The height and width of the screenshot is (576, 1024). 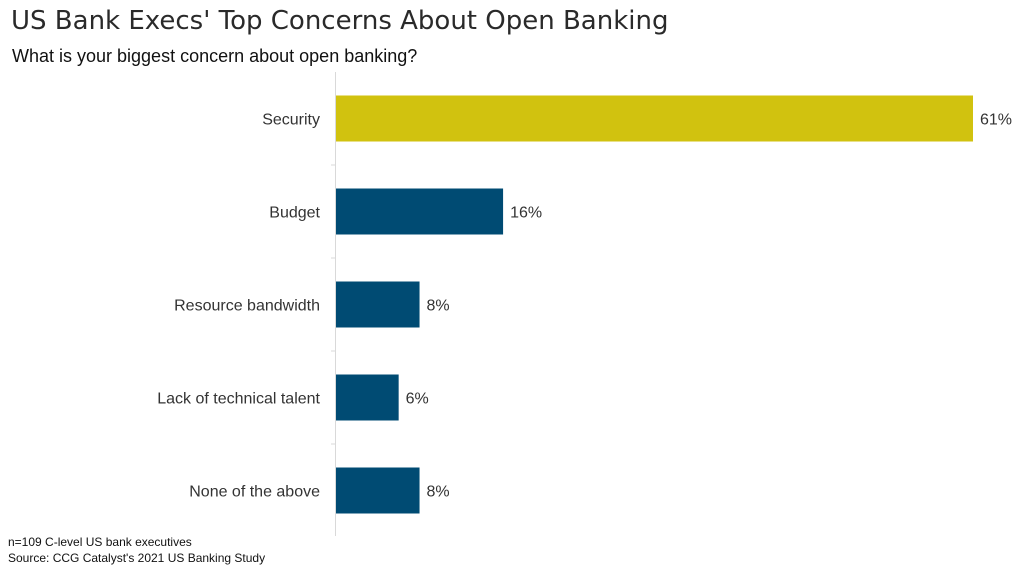 What do you see at coordinates (294, 213) in the screenshot?
I see `category-label-budget: Budget` at bounding box center [294, 213].